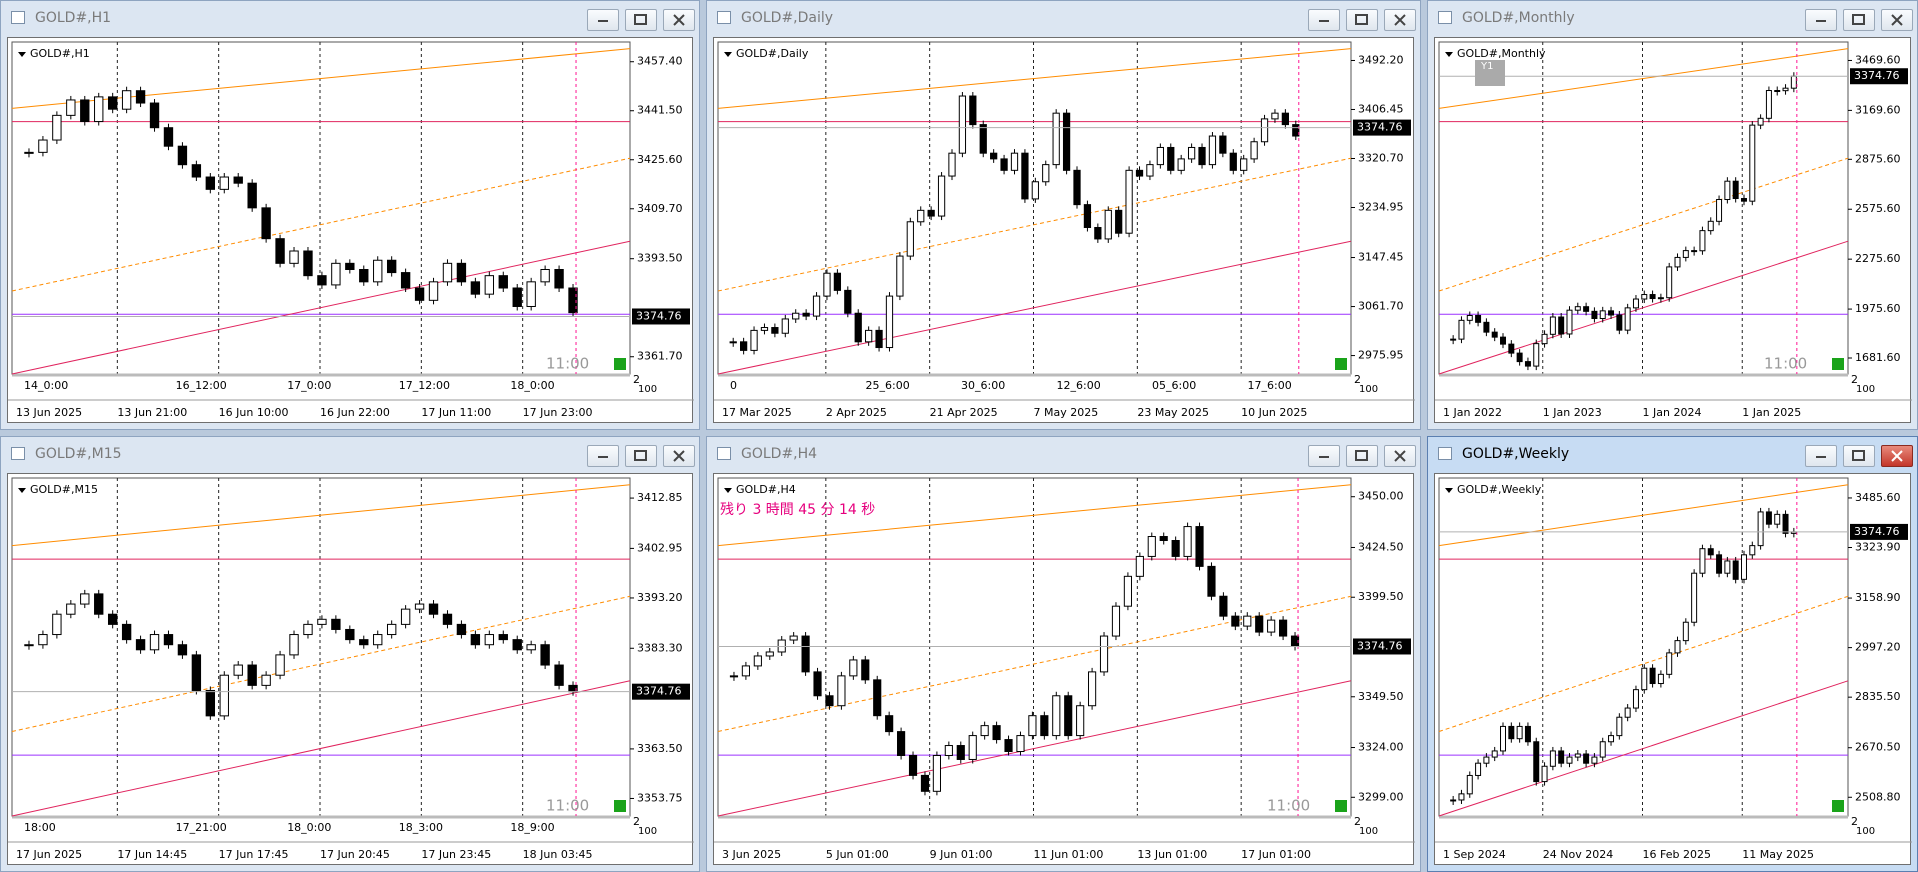 This screenshot has width=1918, height=872. Describe the element at coordinates (757, 412) in the screenshot. I see `x-tick-label: 17 Mar 2025` at that location.